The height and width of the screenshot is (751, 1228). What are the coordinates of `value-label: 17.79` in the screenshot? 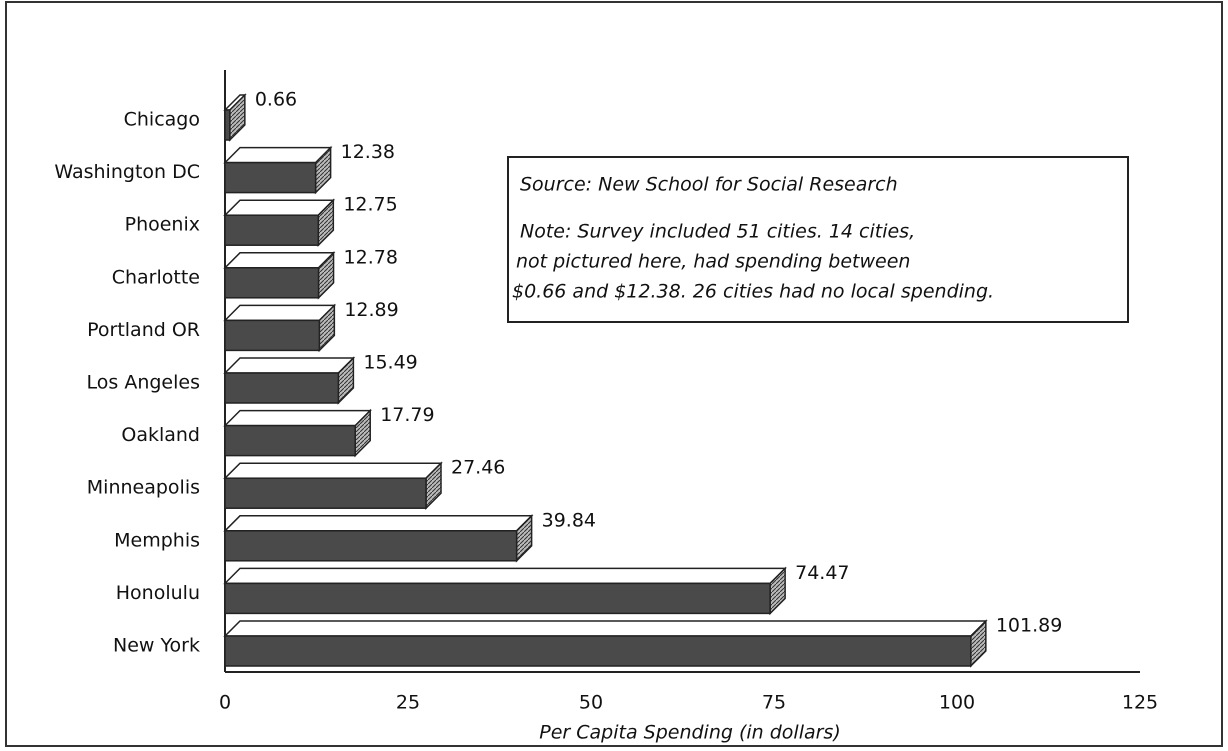 It's located at (407, 415).